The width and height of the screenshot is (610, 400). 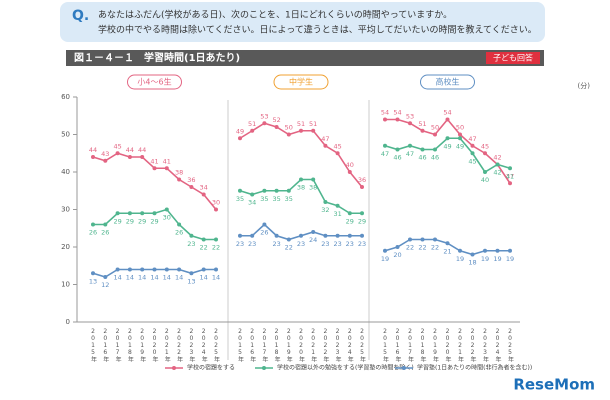 I want to click on q-mark: Q., so click(x=80, y=16).